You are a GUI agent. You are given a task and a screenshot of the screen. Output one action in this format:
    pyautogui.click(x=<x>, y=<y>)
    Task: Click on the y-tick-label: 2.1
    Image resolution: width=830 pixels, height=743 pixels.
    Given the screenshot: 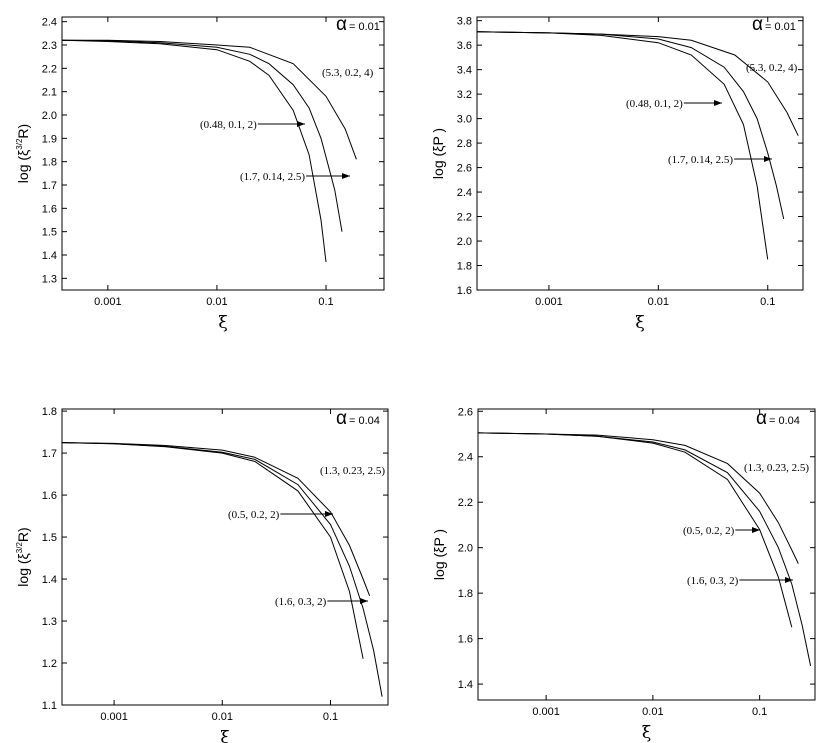 What is the action you would take?
    pyautogui.click(x=49, y=93)
    